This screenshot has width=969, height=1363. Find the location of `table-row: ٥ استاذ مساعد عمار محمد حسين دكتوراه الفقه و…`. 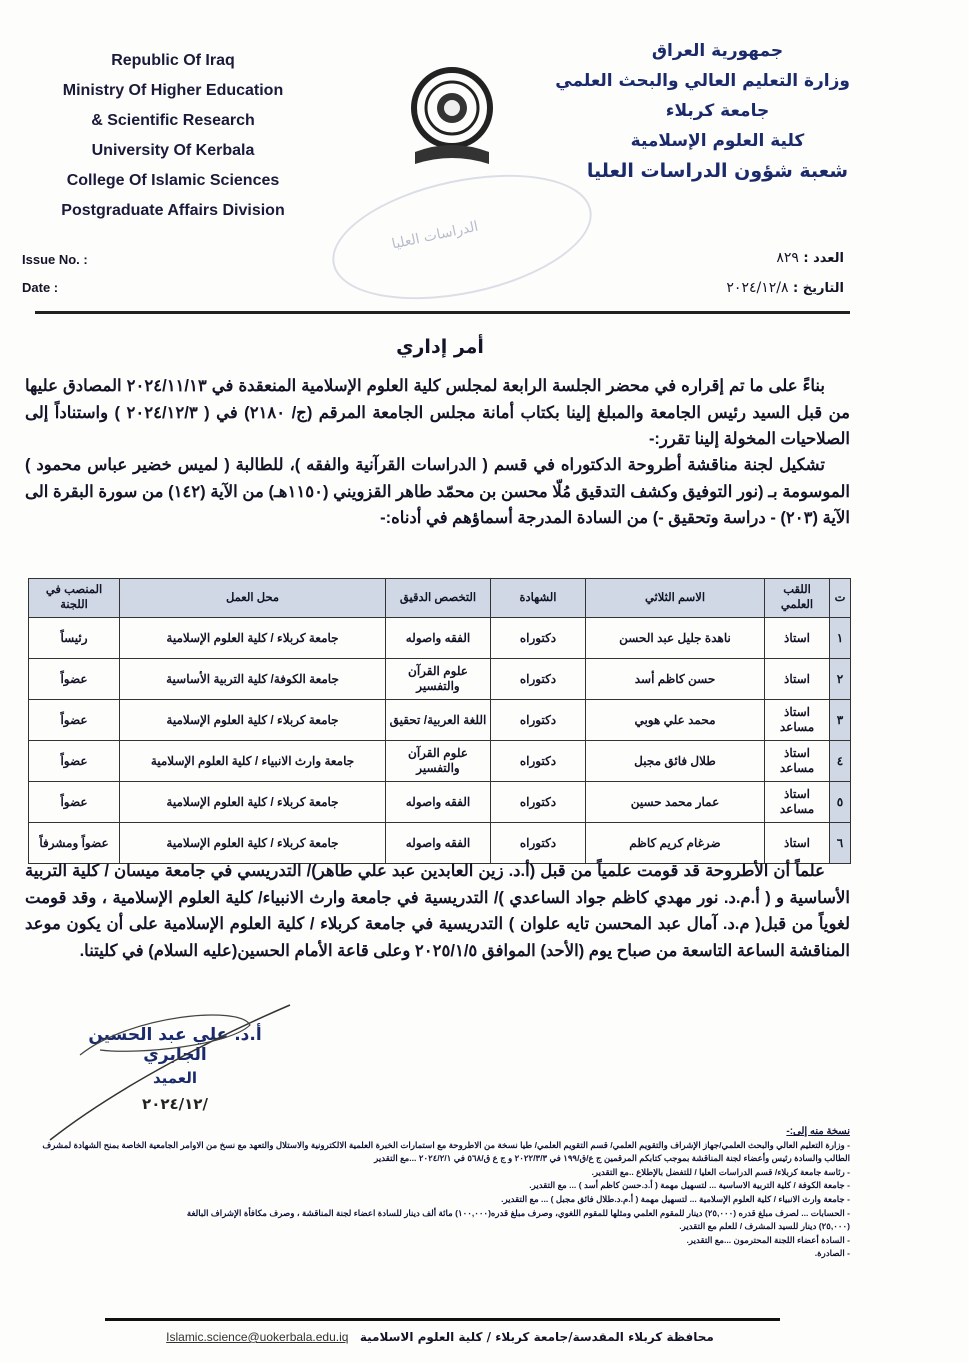

table-row: ٥ استاذ مساعد عمار محمد حسين دكتوراه الفقه و… is located at coordinates (439, 802).